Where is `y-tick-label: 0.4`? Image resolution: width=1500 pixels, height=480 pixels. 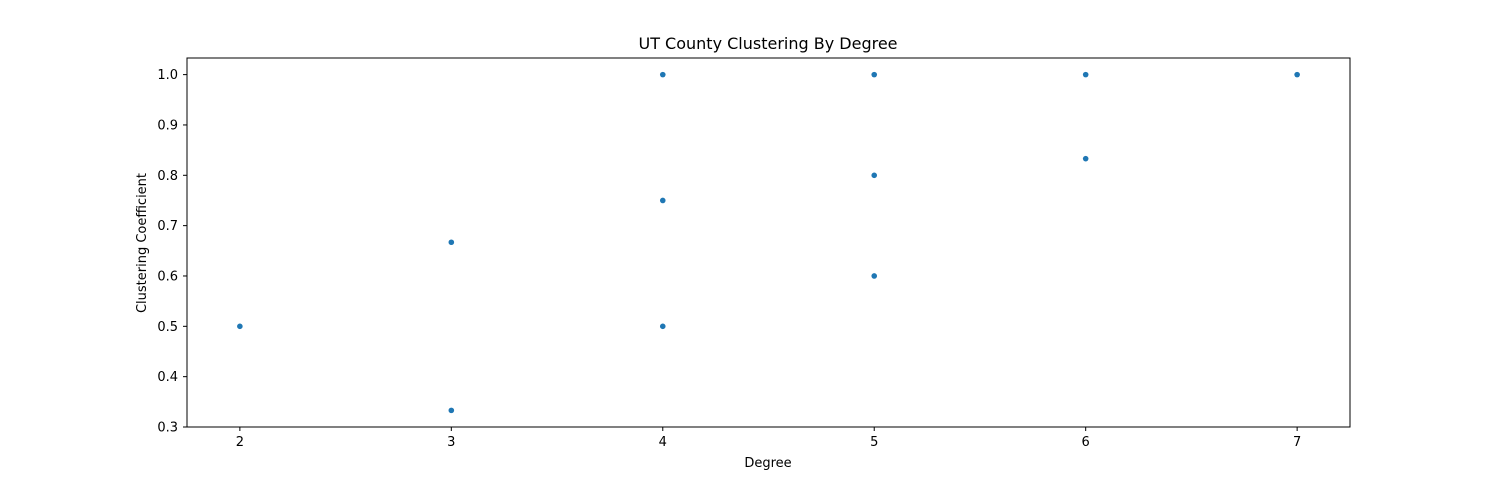 y-tick-label: 0.4 is located at coordinates (167, 377).